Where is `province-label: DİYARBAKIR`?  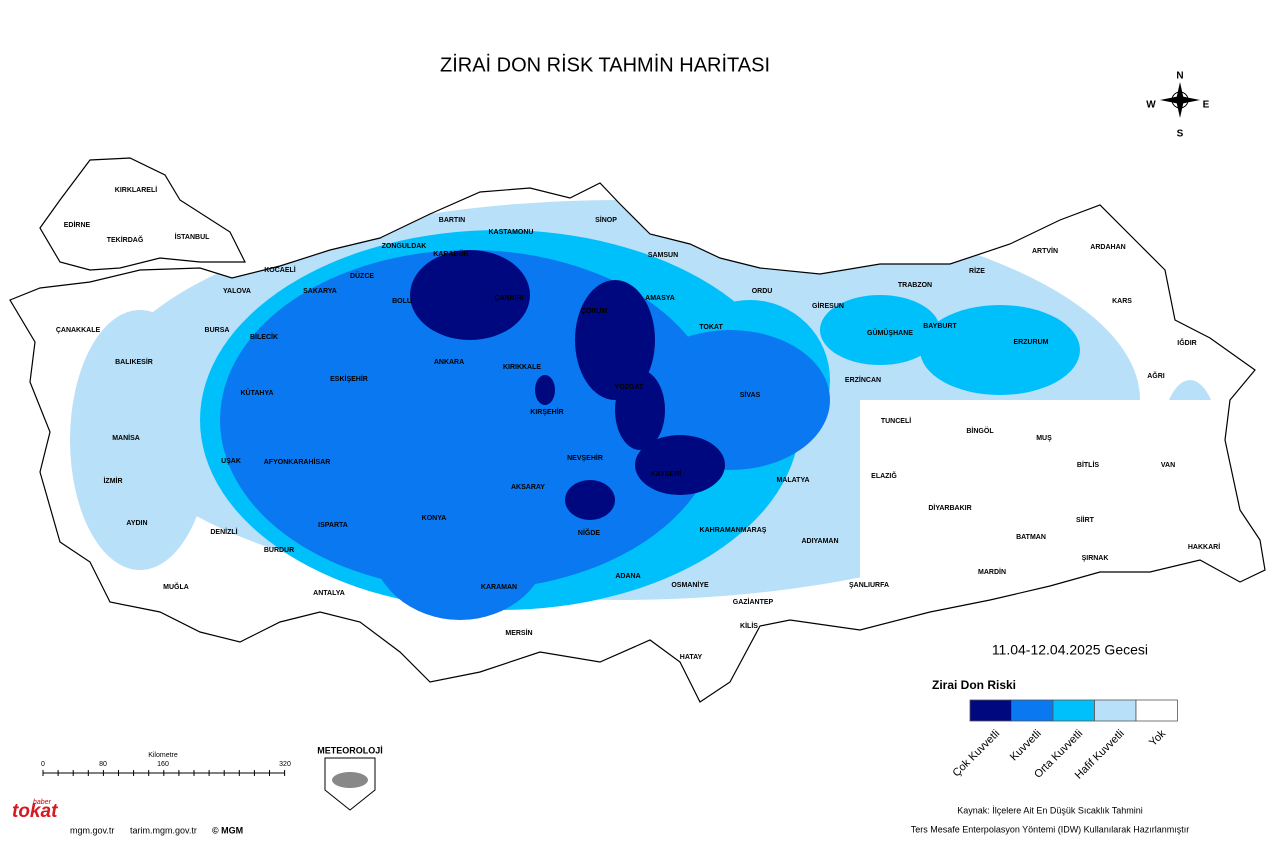
province-label: DİYARBAKIR is located at coordinates (949, 508).